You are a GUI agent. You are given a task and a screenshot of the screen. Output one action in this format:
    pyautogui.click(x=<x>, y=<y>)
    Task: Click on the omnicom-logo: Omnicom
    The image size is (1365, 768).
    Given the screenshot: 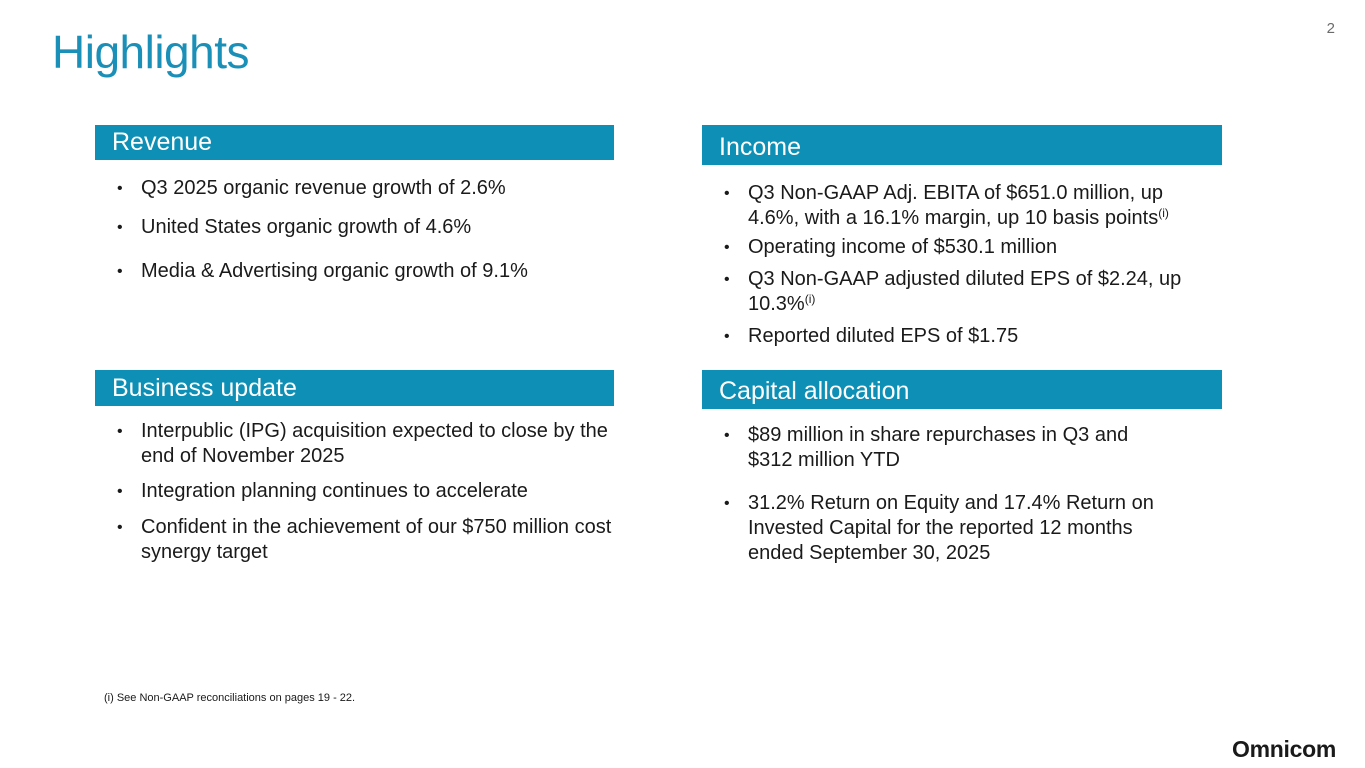 What is the action you would take?
    pyautogui.click(x=1284, y=749)
    